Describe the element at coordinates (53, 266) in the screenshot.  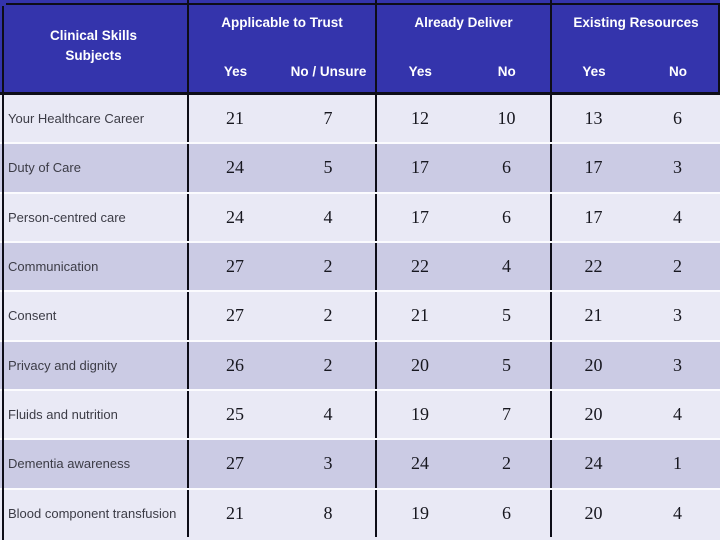
I see `subject-cell: Communication` at that location.